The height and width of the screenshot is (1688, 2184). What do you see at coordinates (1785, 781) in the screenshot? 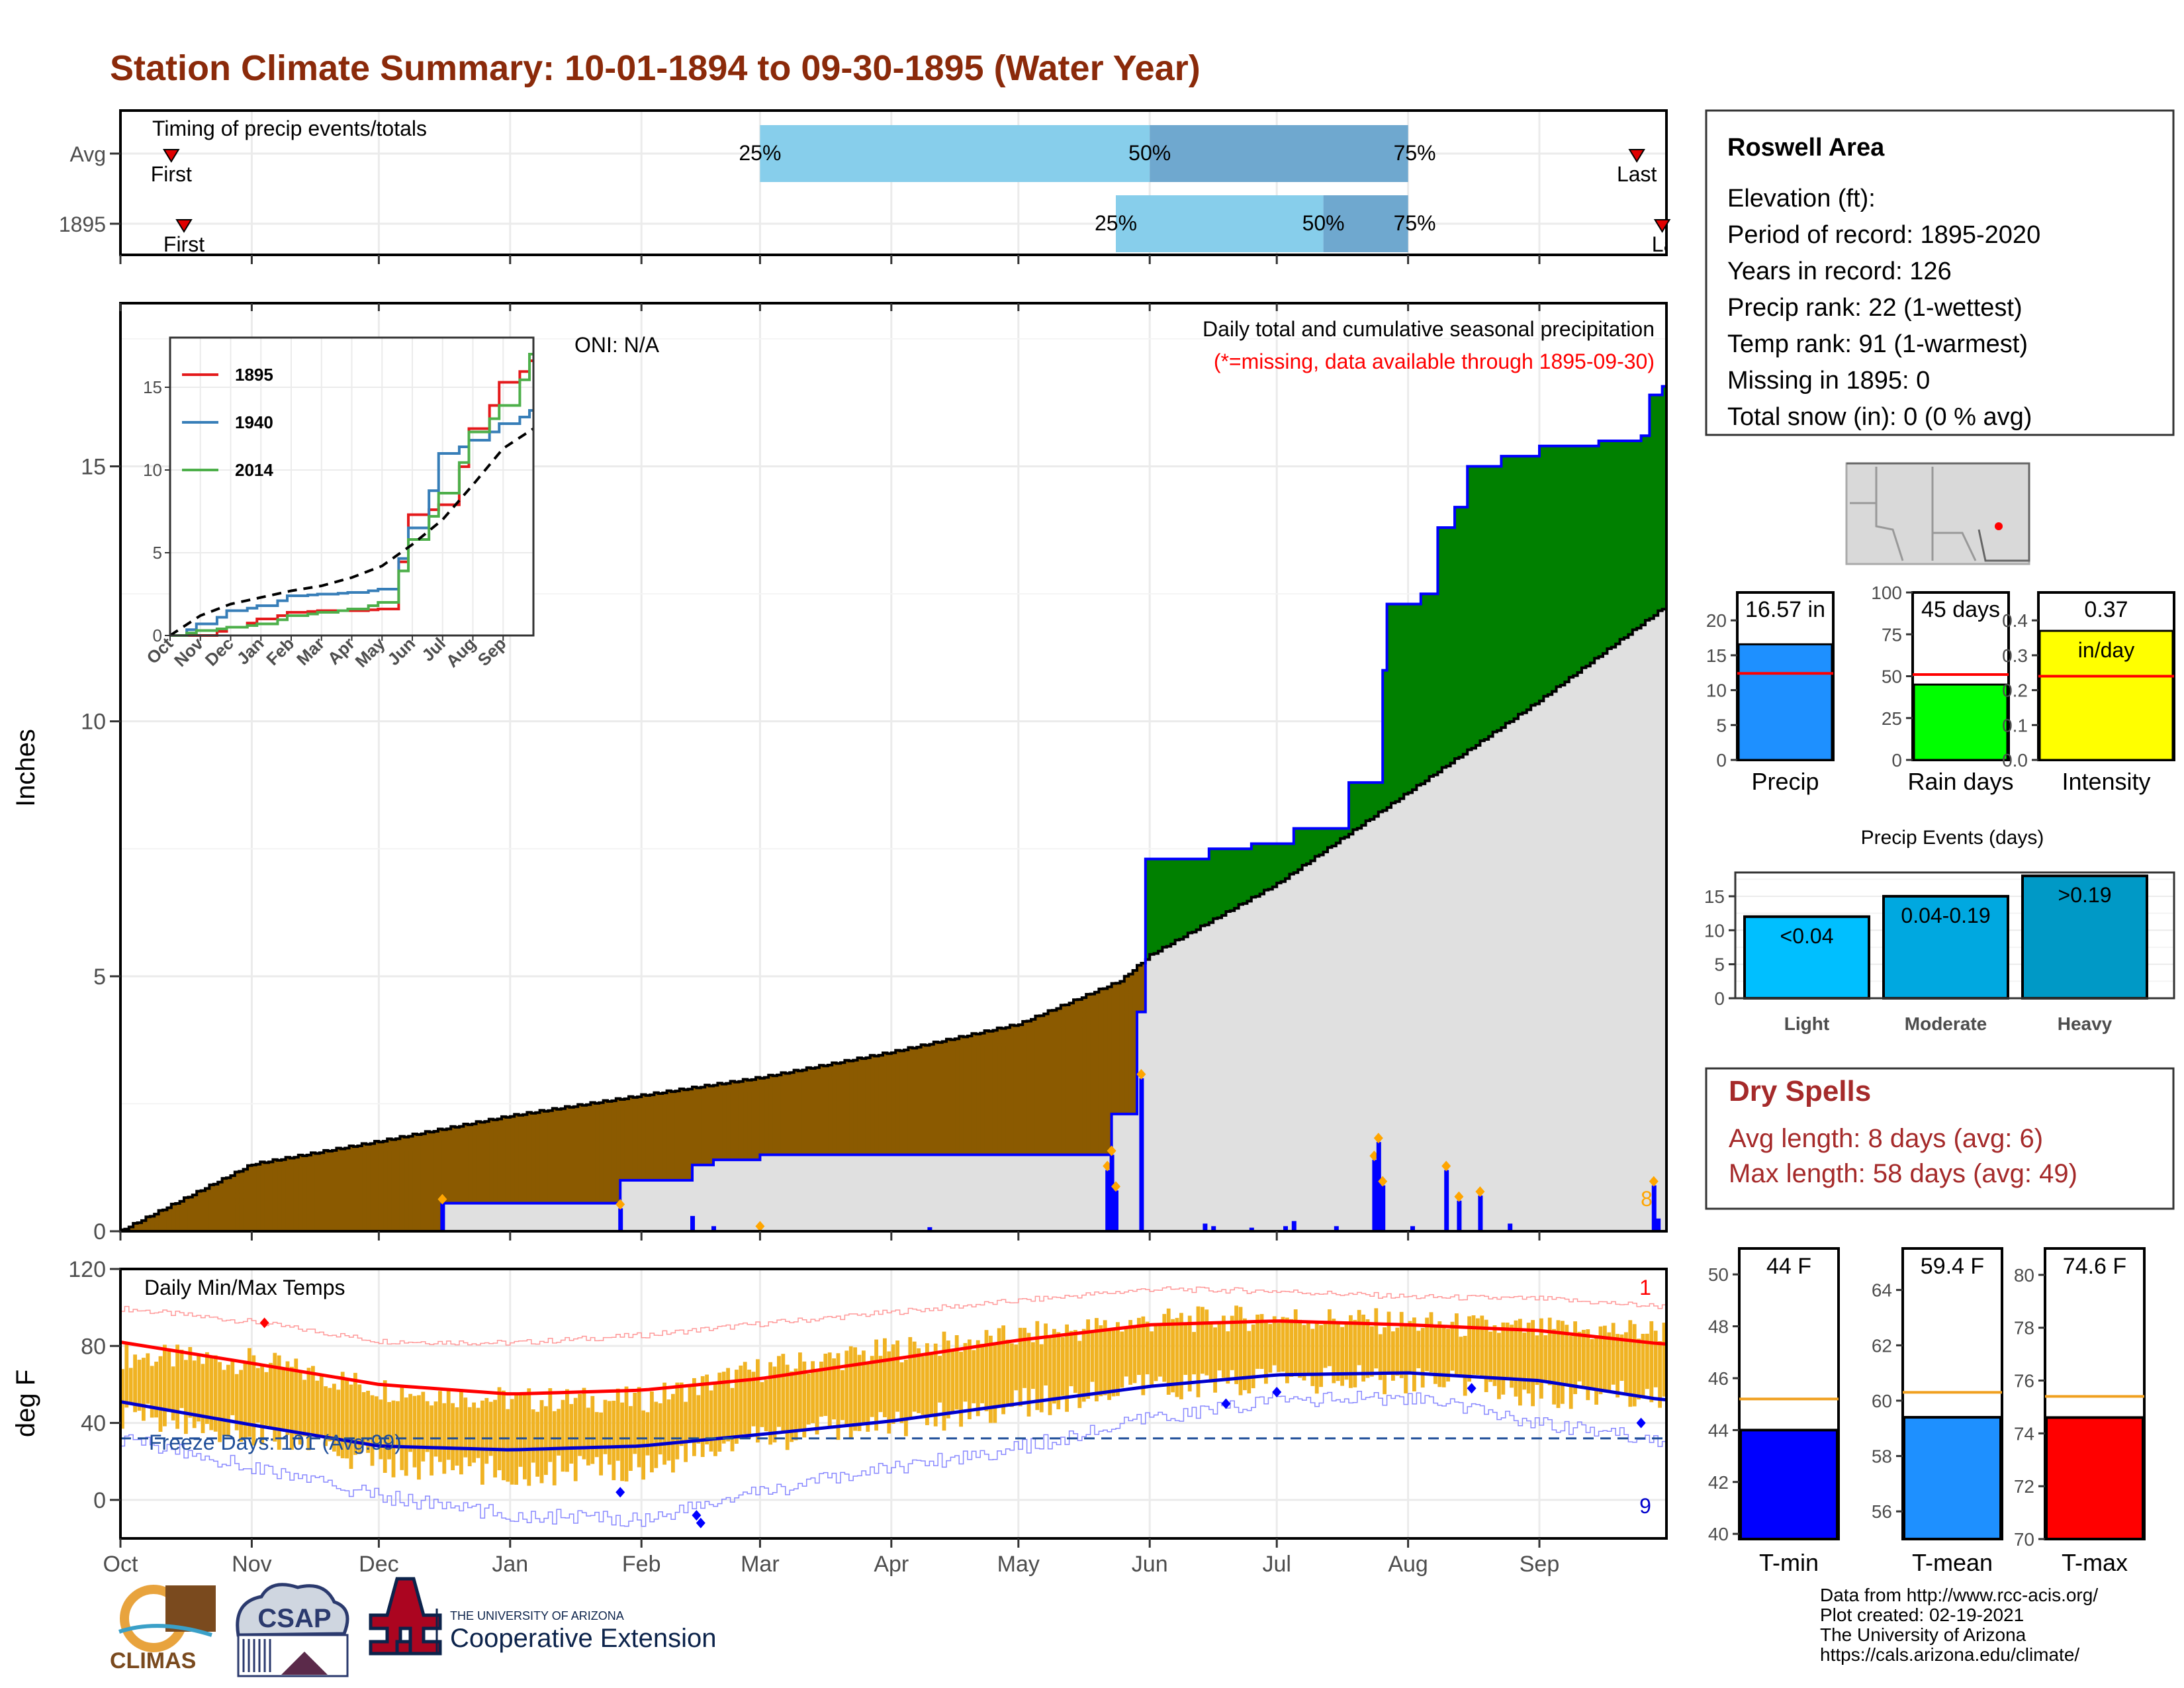
I see `mini-bar-label: Precip` at bounding box center [1785, 781].